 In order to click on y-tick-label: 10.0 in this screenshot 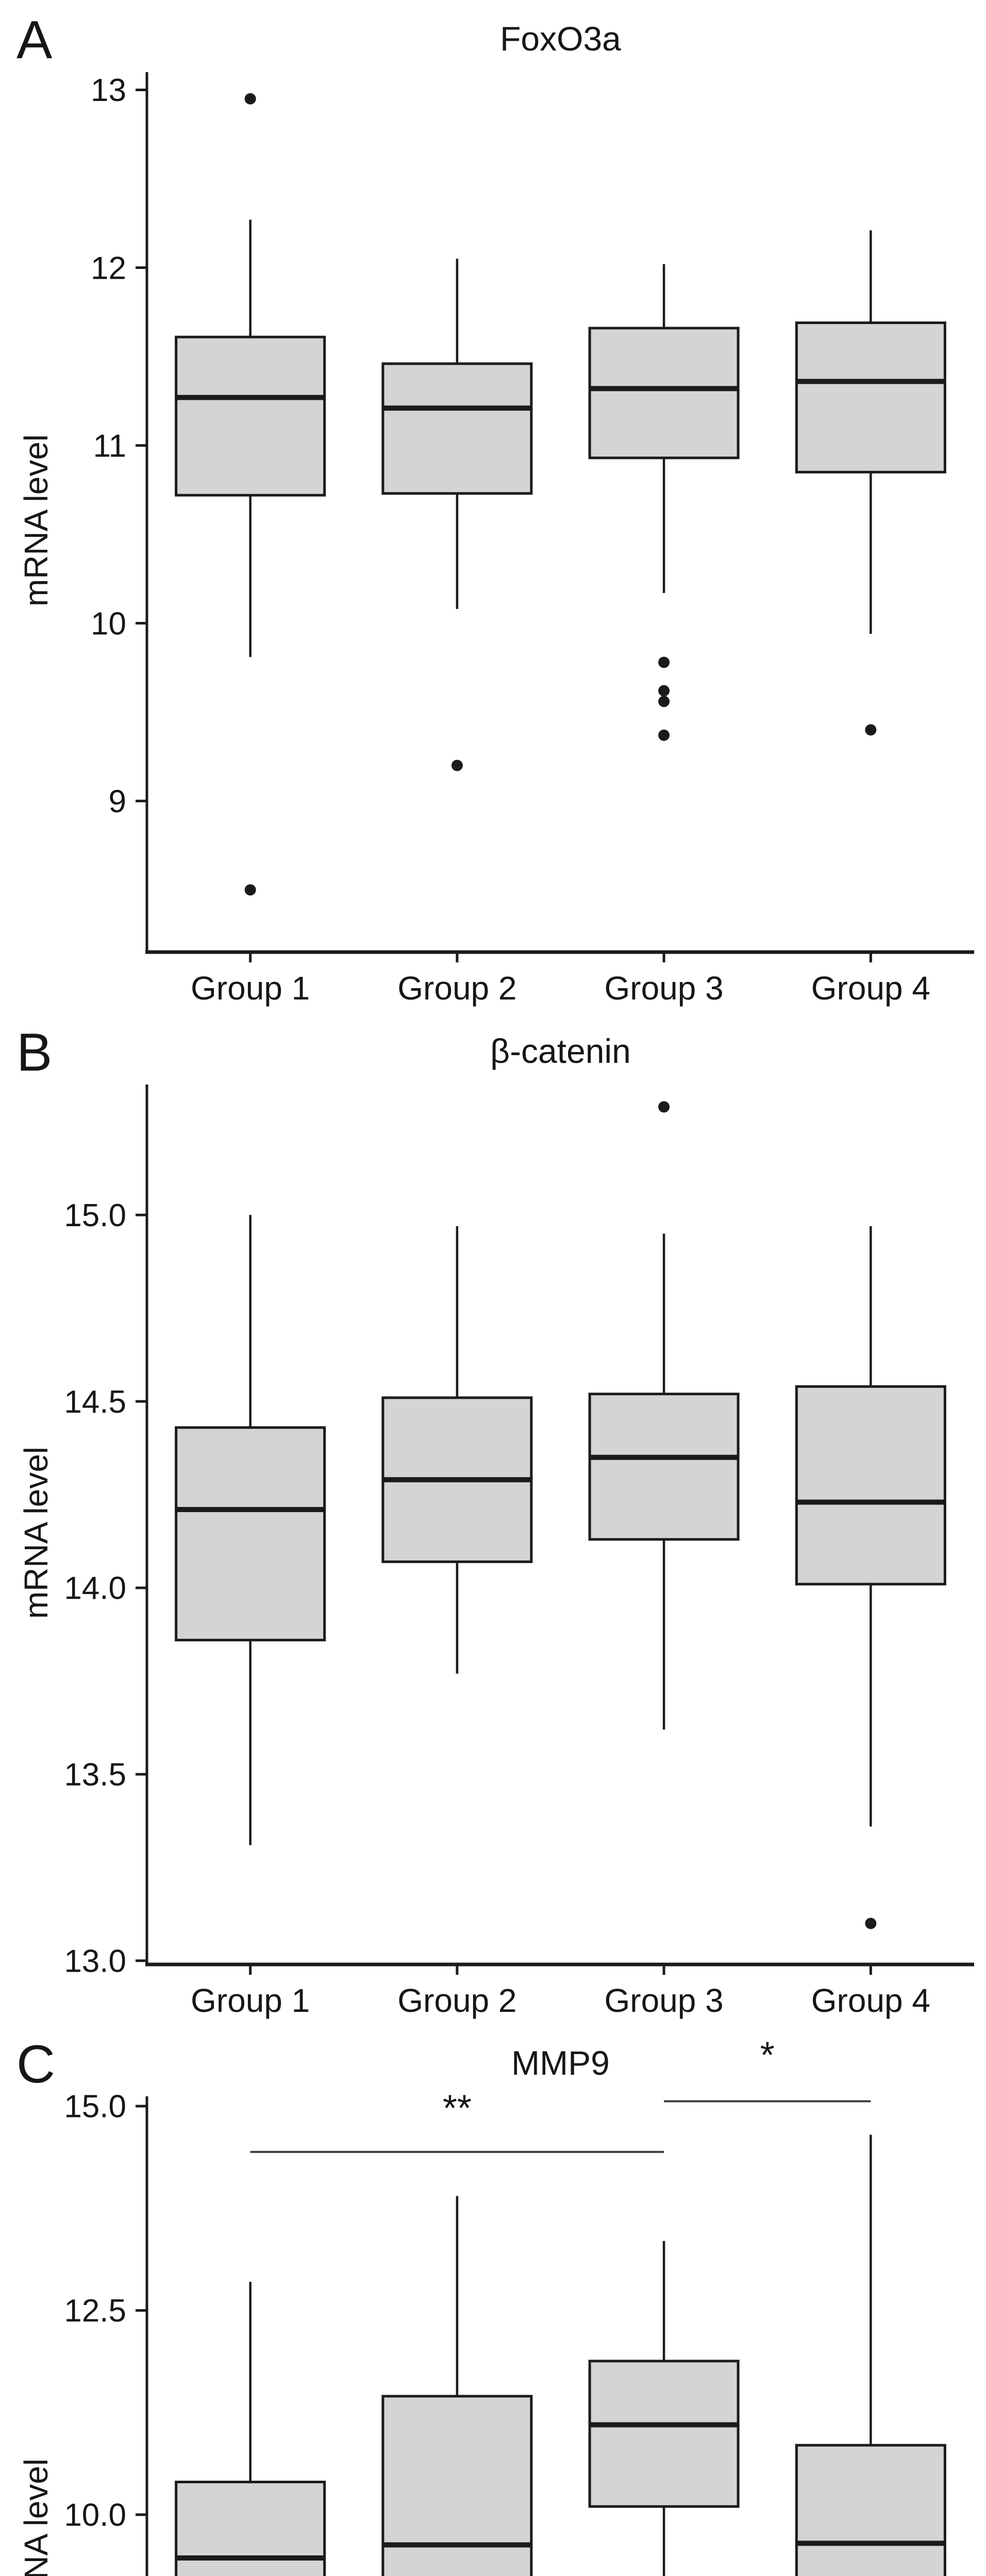, I will do `click(95, 2515)`.